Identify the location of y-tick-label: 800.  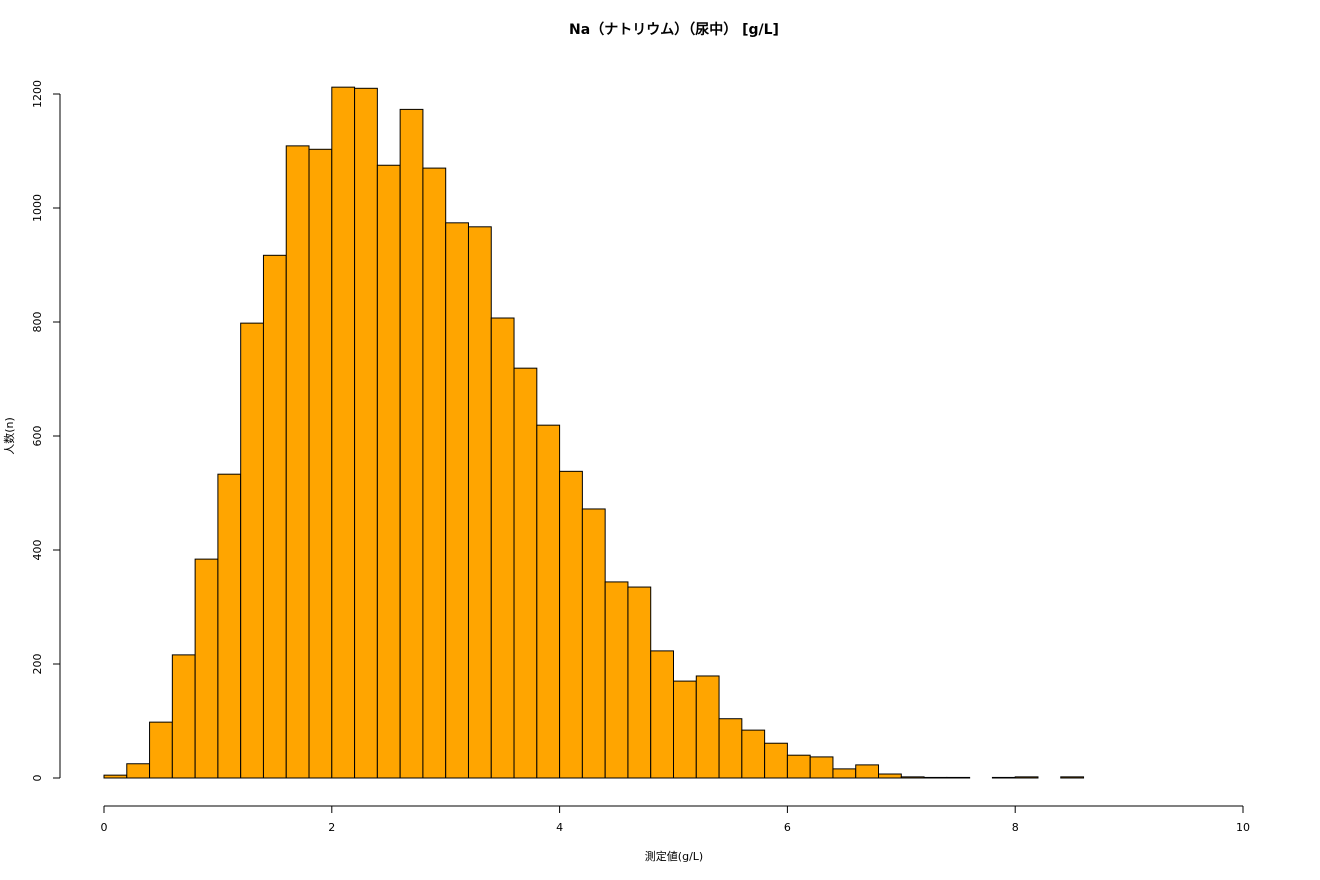
(37, 322).